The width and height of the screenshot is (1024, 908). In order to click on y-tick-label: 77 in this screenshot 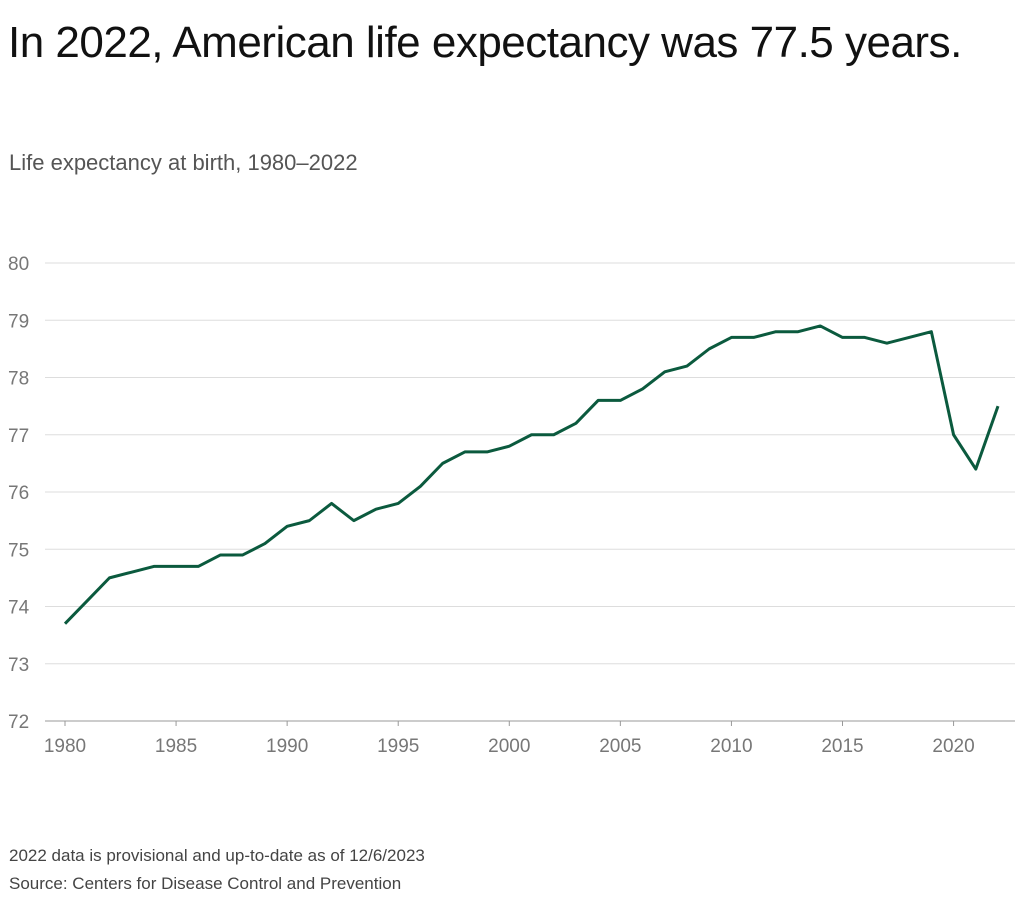, I will do `click(18, 436)`.